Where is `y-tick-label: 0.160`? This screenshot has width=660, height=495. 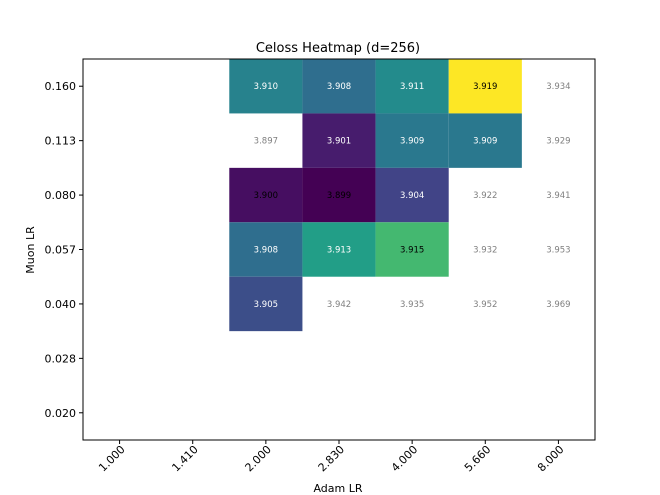 y-tick-label: 0.160 is located at coordinates (61, 86).